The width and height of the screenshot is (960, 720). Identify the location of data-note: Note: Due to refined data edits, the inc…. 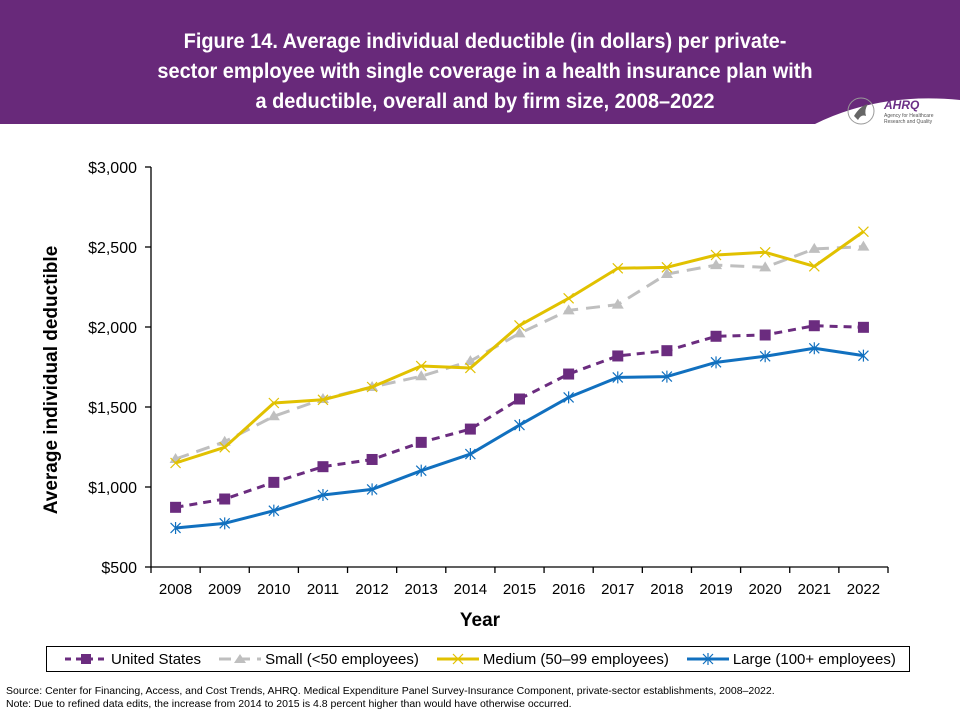
(289, 704).